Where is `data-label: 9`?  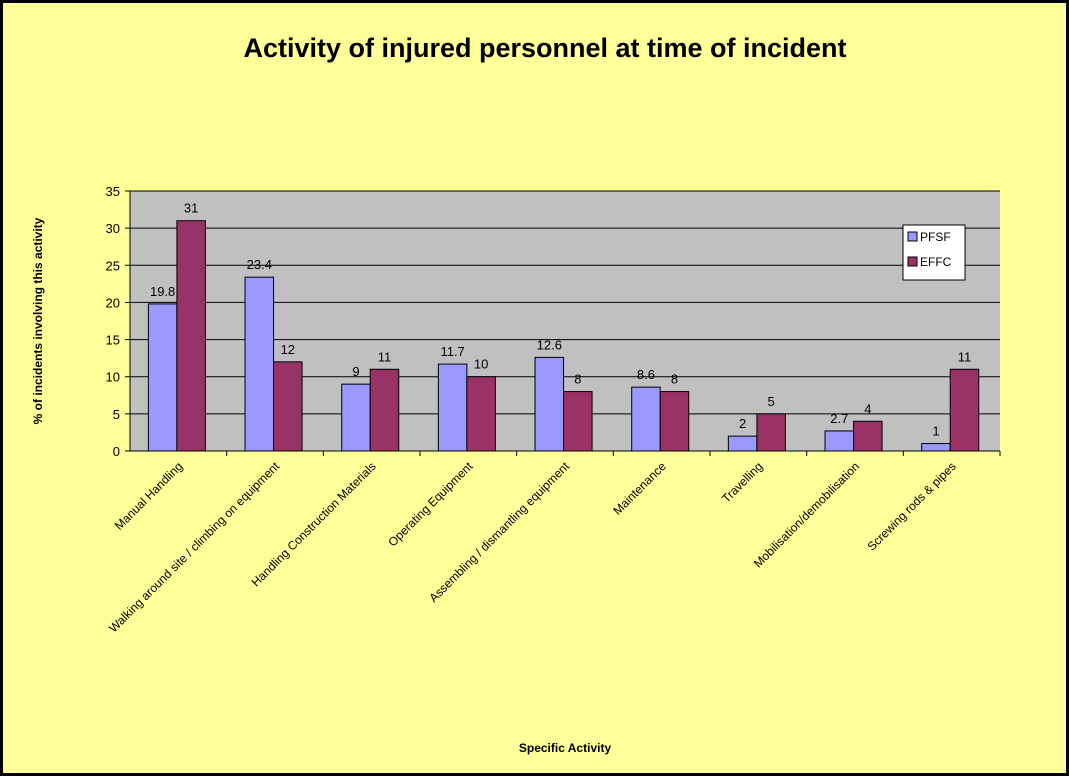
data-label: 9 is located at coordinates (355, 371).